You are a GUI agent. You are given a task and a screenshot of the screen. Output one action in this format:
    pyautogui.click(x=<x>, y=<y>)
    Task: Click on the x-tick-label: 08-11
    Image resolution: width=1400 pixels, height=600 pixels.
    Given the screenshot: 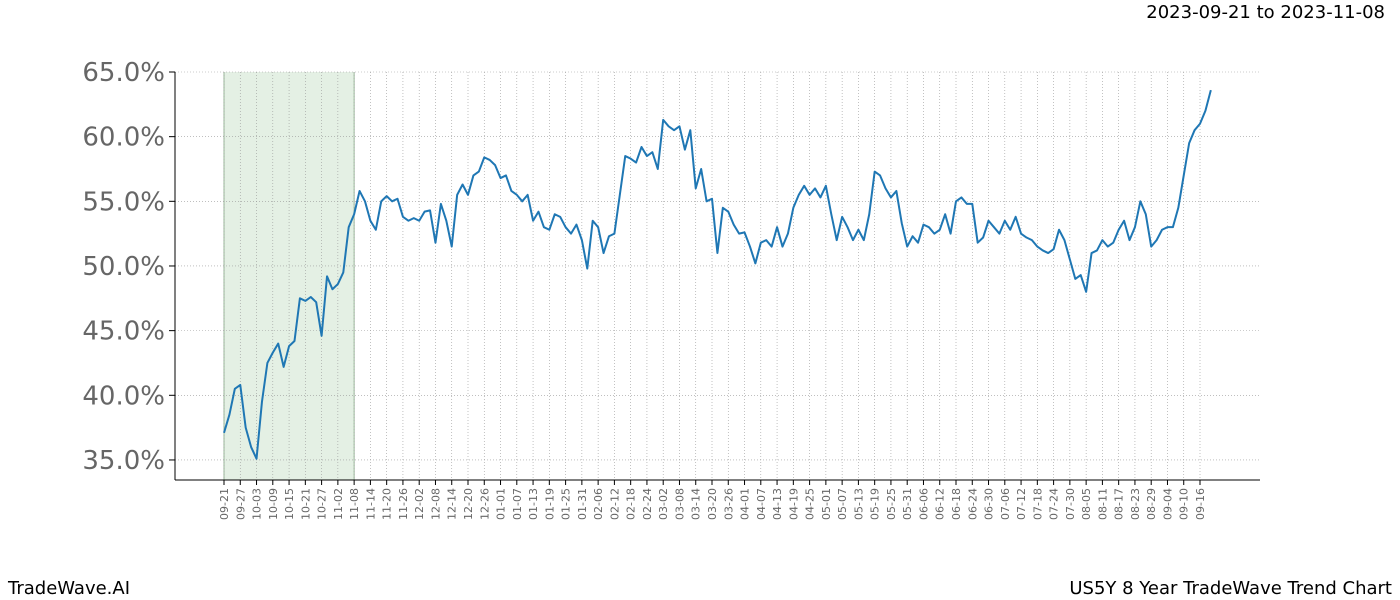 What is the action you would take?
    pyautogui.click(x=1102, y=504)
    